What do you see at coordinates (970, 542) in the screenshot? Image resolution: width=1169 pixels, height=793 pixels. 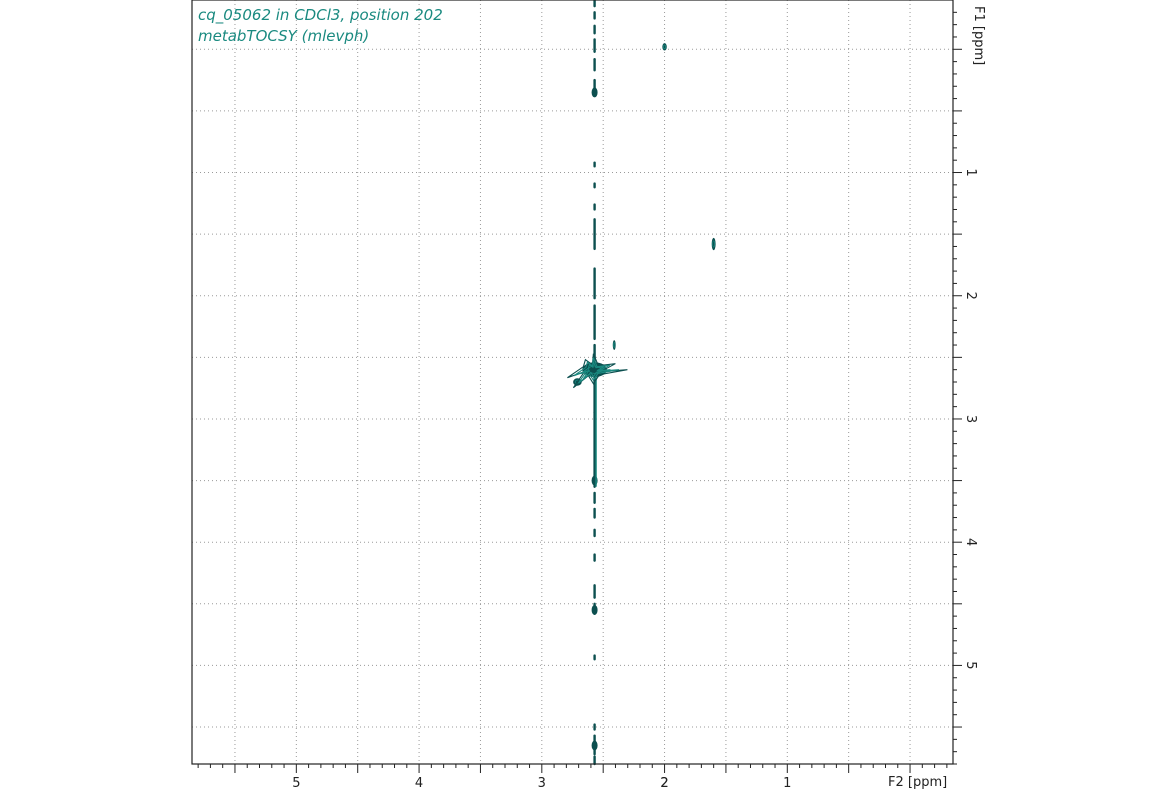 I see `y-tick-label: 4` at bounding box center [970, 542].